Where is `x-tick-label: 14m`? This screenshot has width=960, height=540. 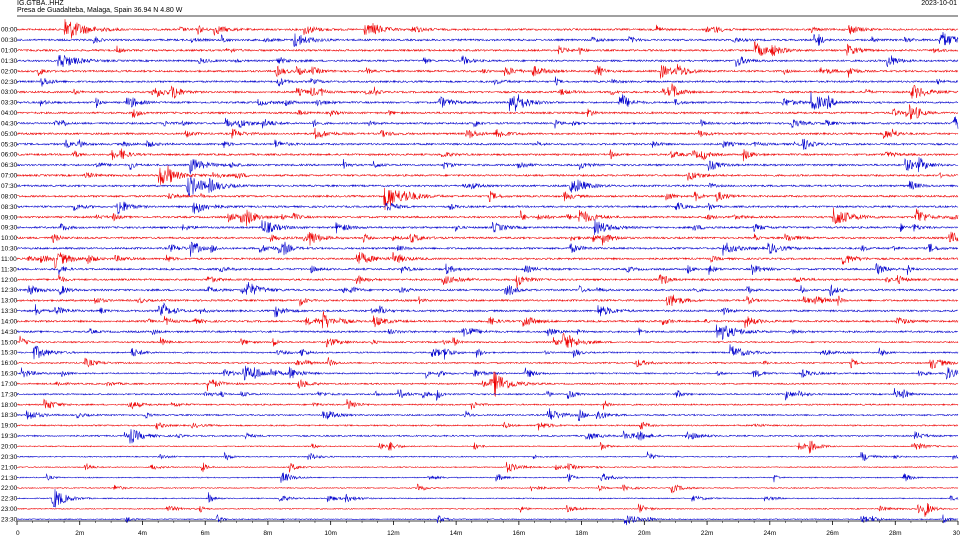 x-tick-label: 14m is located at coordinates (456, 533).